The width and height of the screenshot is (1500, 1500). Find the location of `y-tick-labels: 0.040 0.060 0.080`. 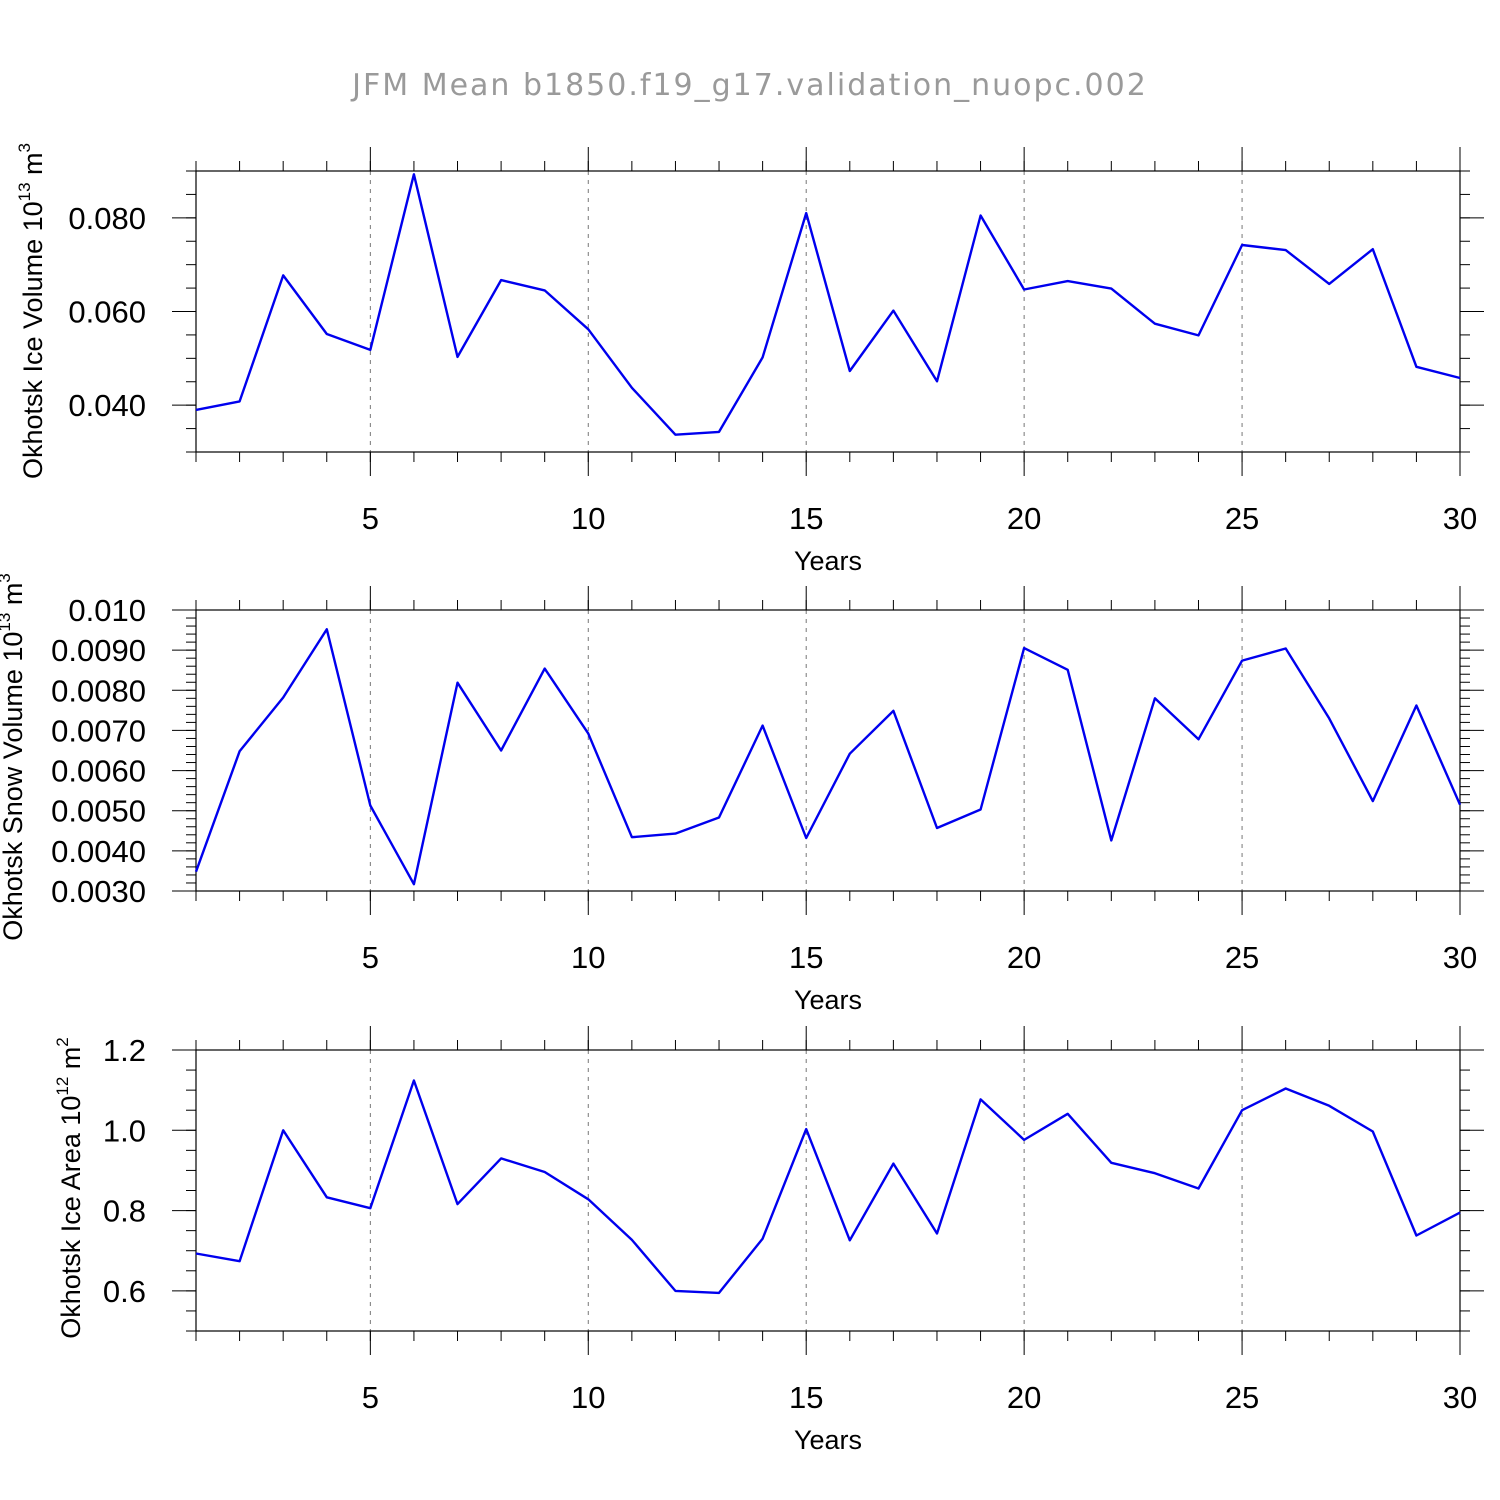

y-tick-labels: 0.040 0.060 0.080 is located at coordinates (107, 312).